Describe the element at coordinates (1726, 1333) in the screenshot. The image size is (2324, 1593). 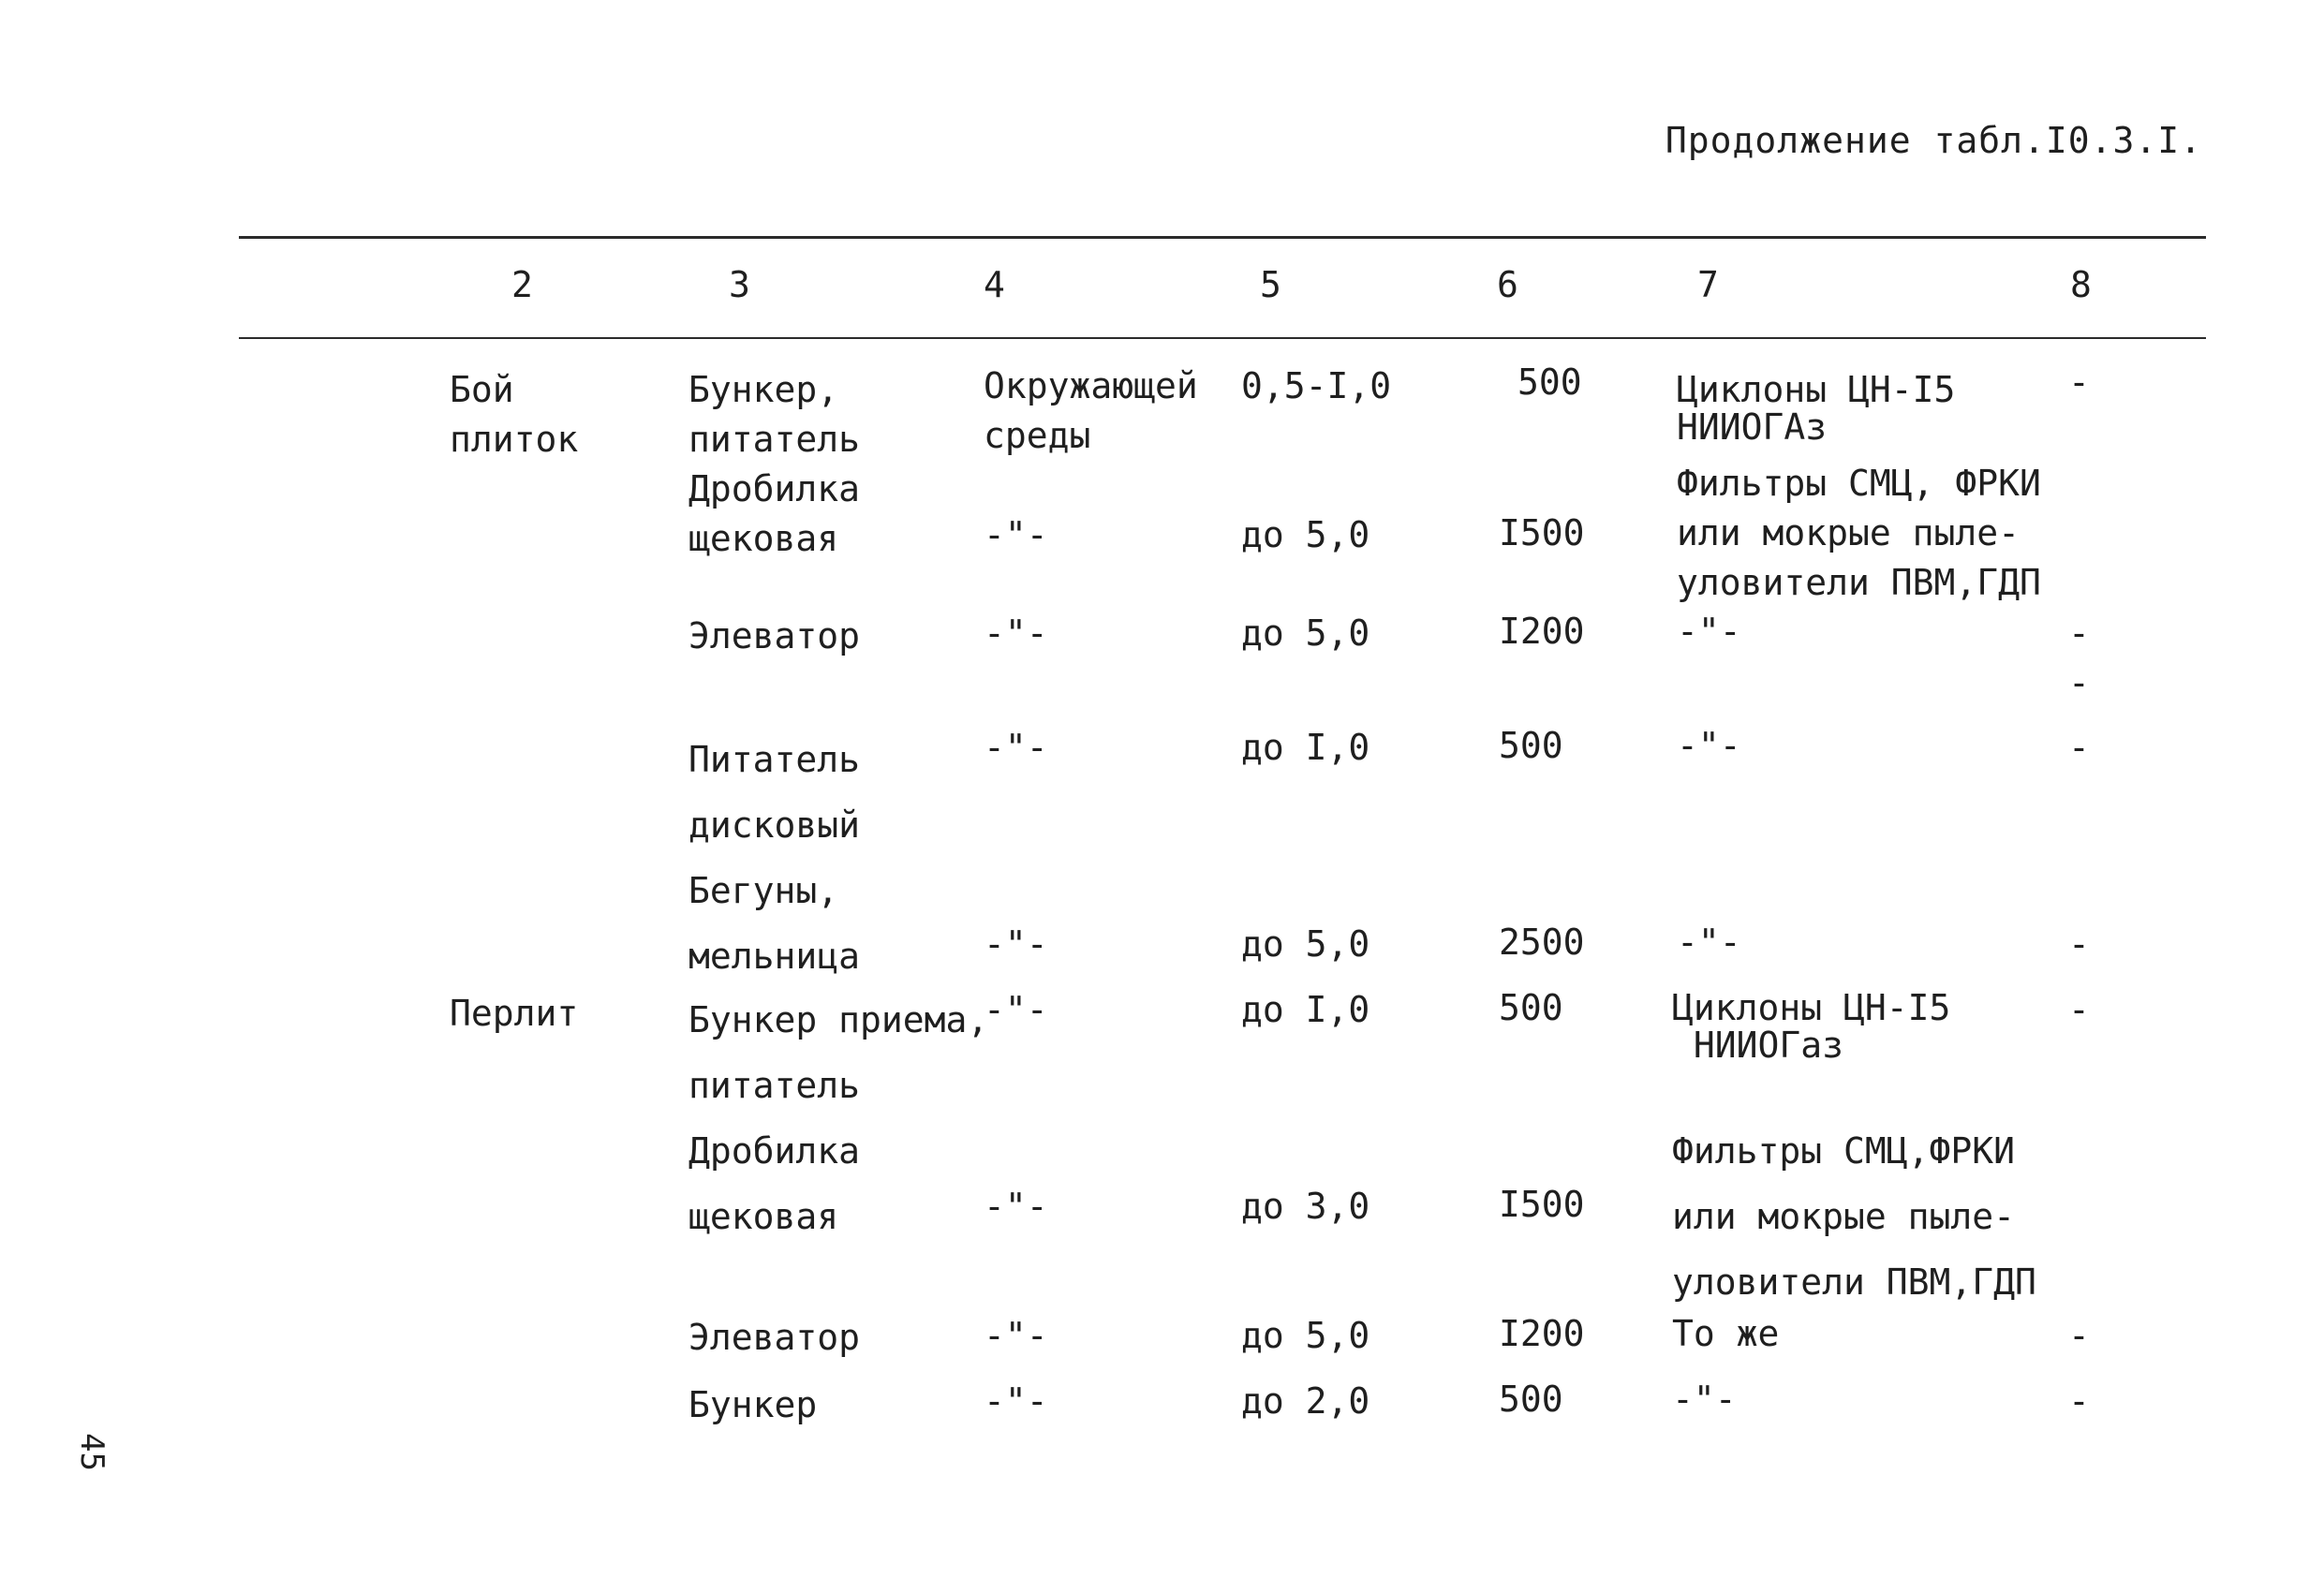
I see `cleaning-cell: То же` at that location.